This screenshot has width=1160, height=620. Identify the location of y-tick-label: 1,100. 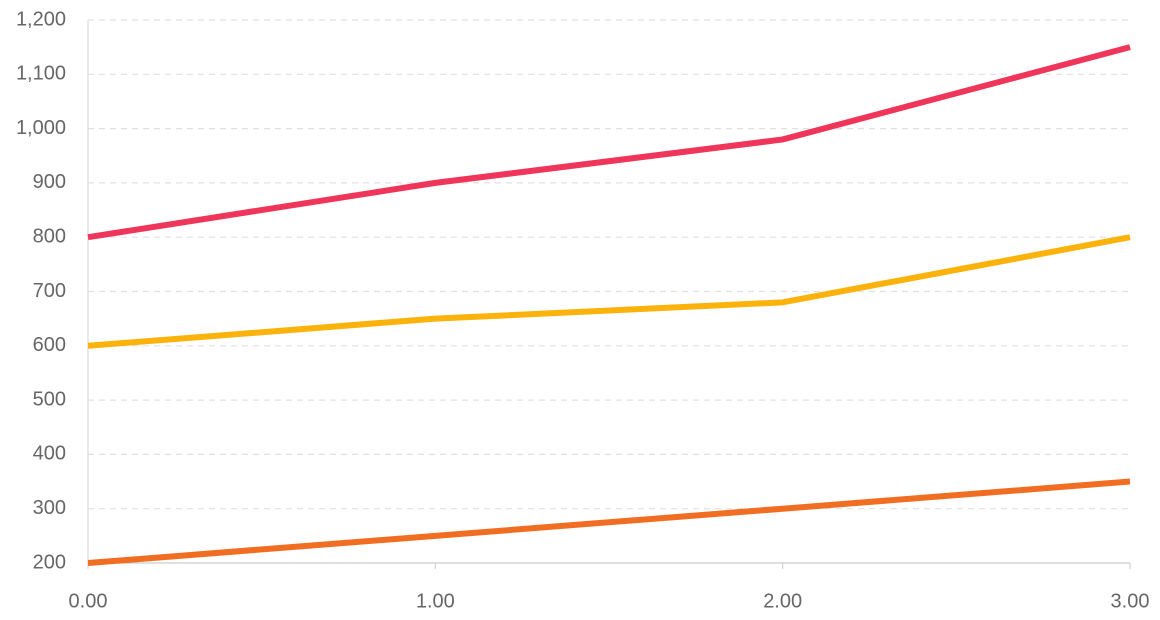
(41, 74).